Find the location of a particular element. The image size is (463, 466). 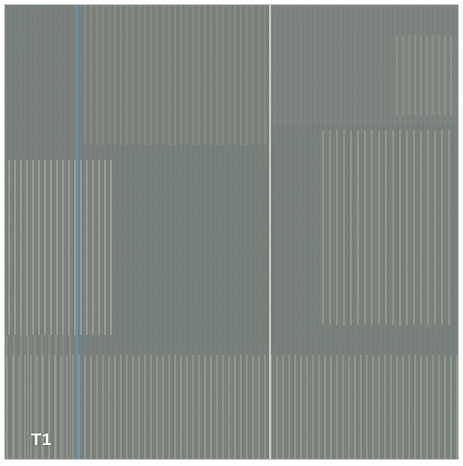

tile-code-label: T1 is located at coordinates (41, 439).